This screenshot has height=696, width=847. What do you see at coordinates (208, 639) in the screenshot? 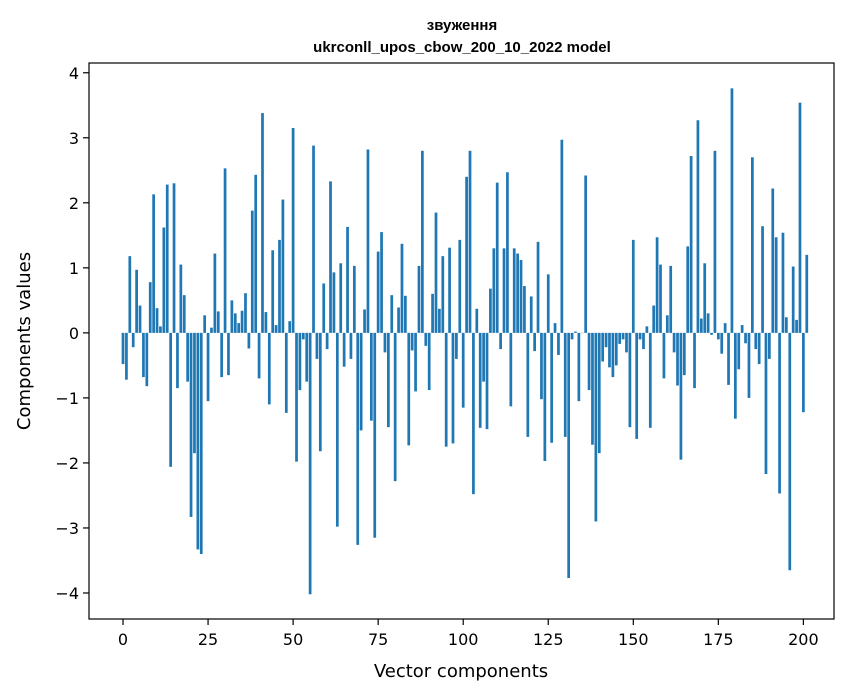
I see `x-tick-label: 25` at bounding box center [208, 639].